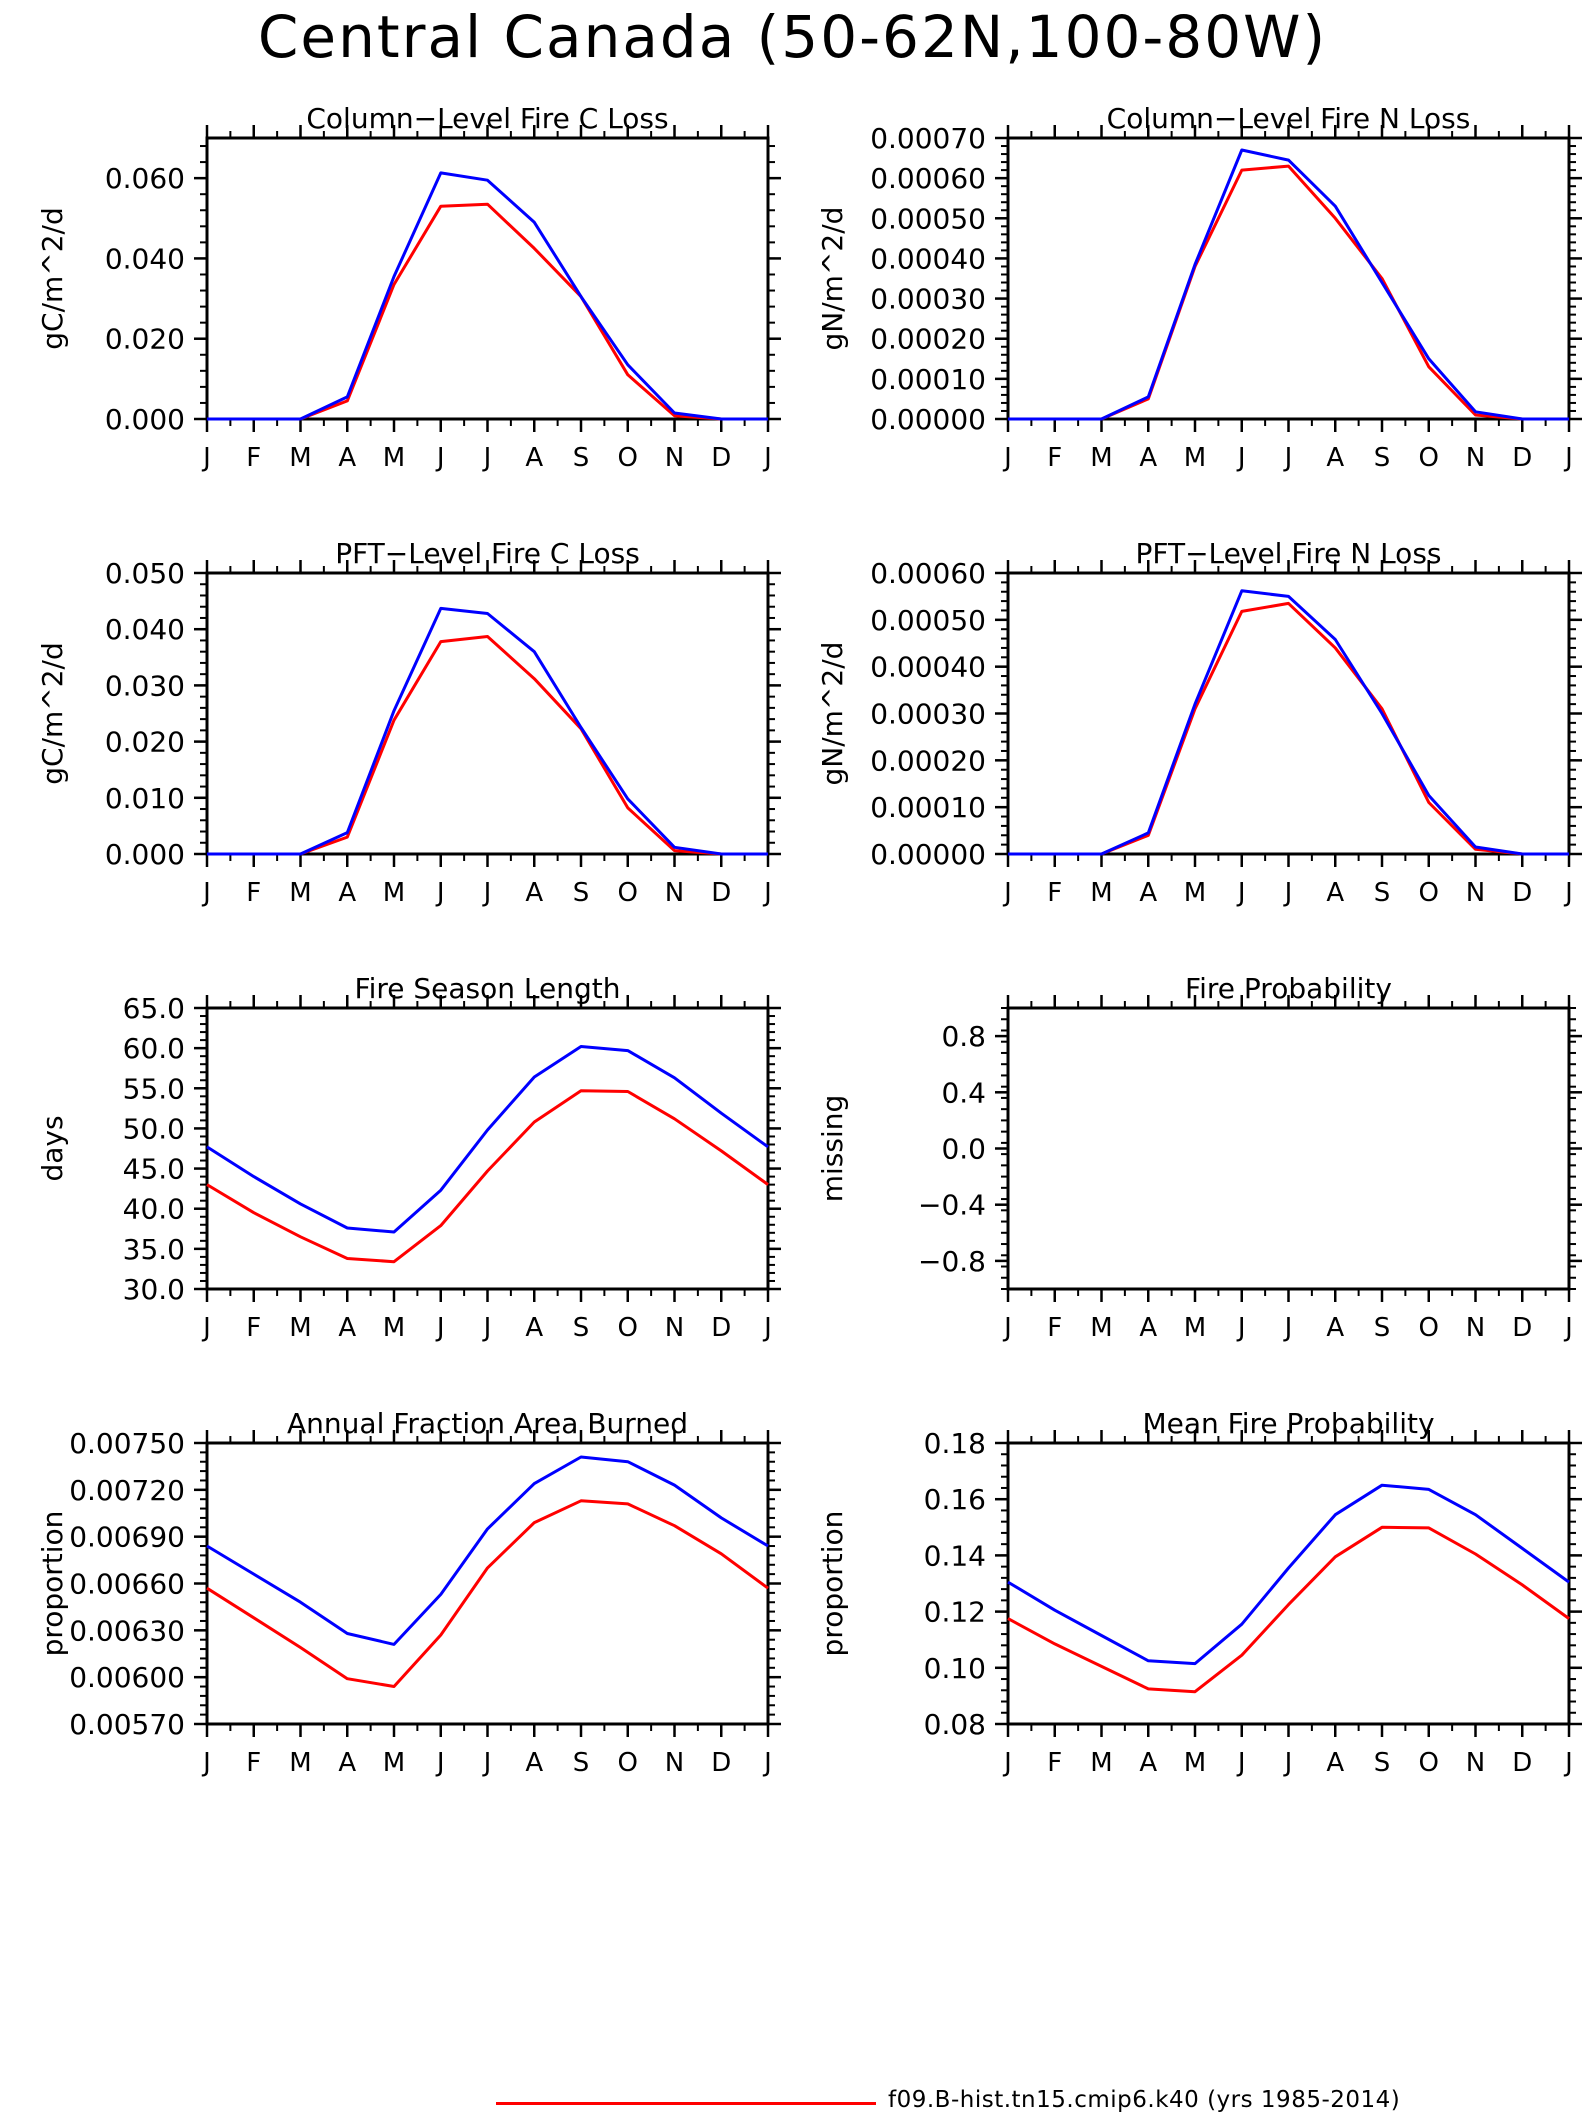  What do you see at coordinates (300, 458) in the screenshot?
I see `panel-1-xtick-label: M` at bounding box center [300, 458].